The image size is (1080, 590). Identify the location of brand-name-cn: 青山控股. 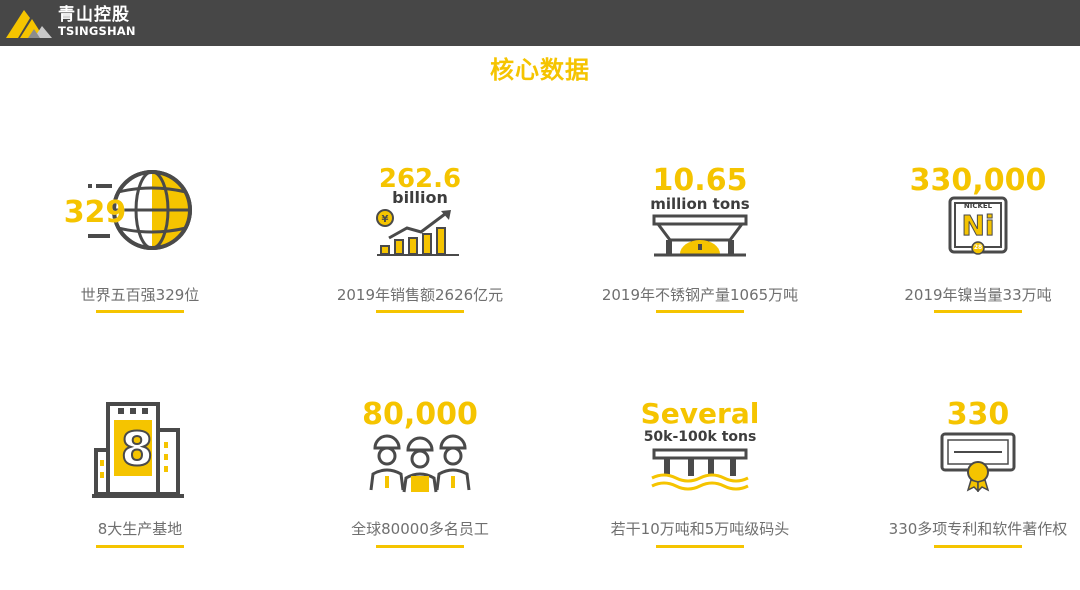
(94, 15).